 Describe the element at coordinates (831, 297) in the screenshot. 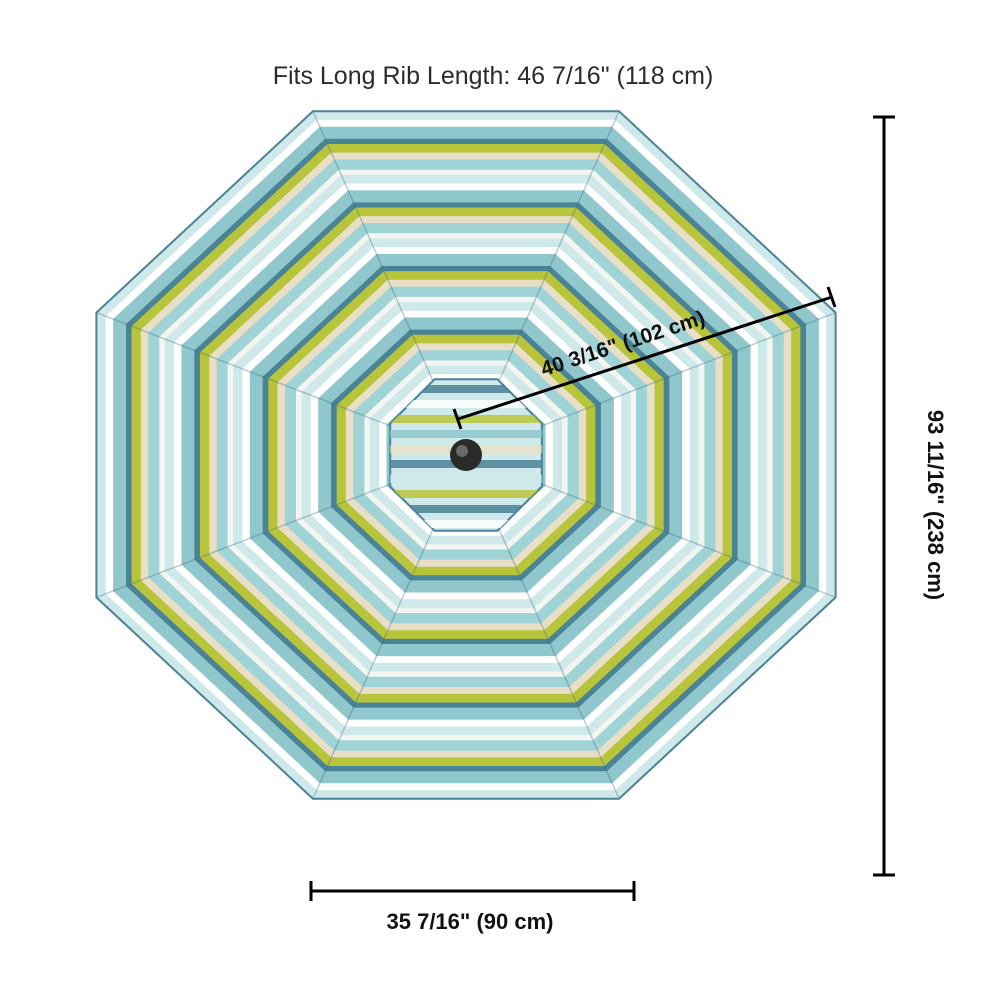

I see `diagonal-dimension-tick-end` at that location.